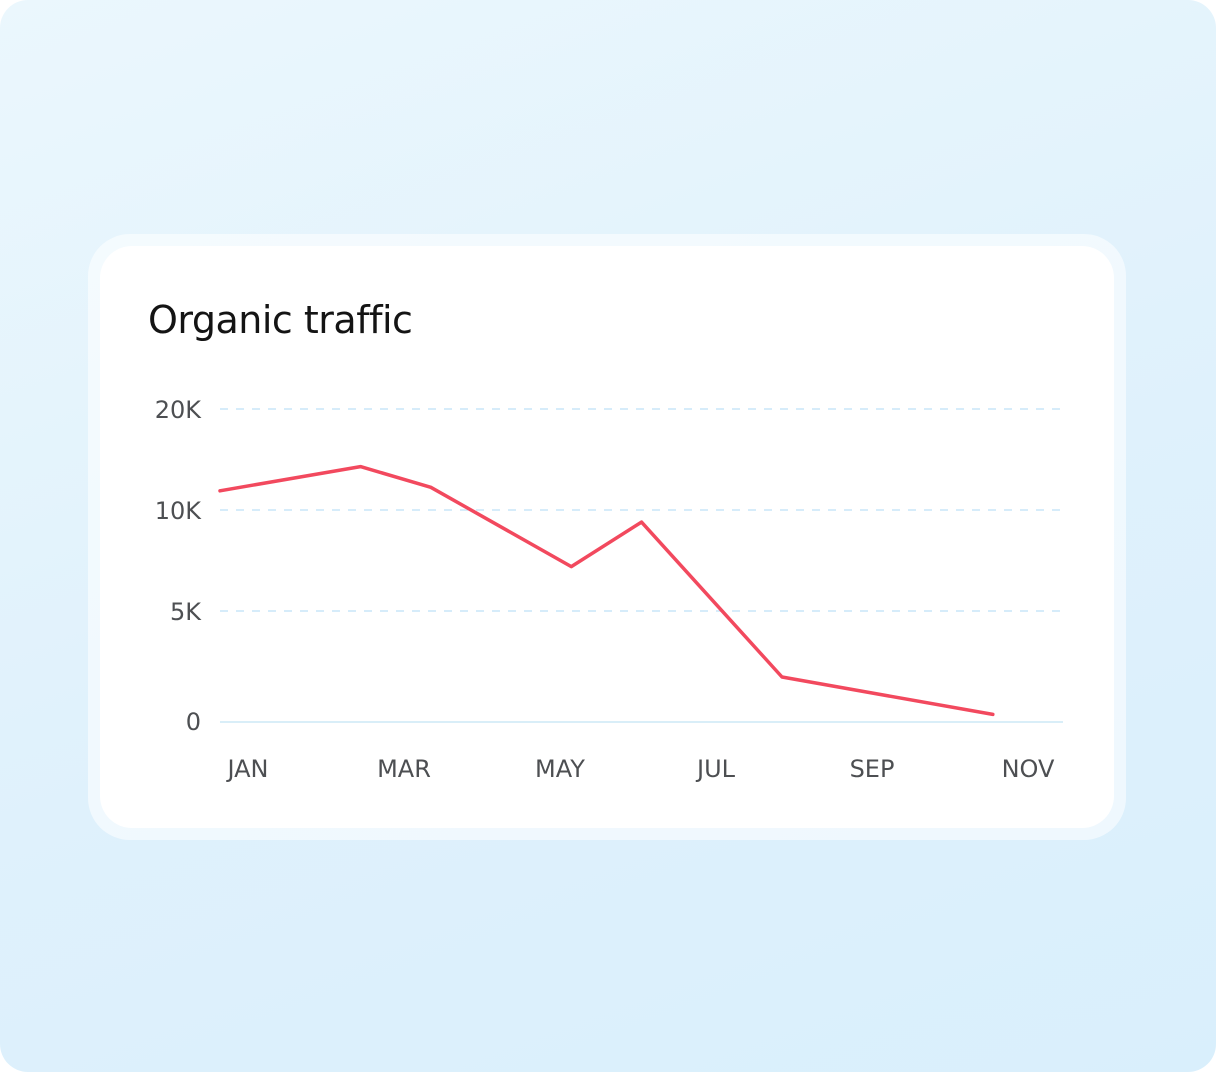 Image resolution: width=1216 pixels, height=1072 pixels. I want to click on card-title: Organic traffic, so click(280, 320).